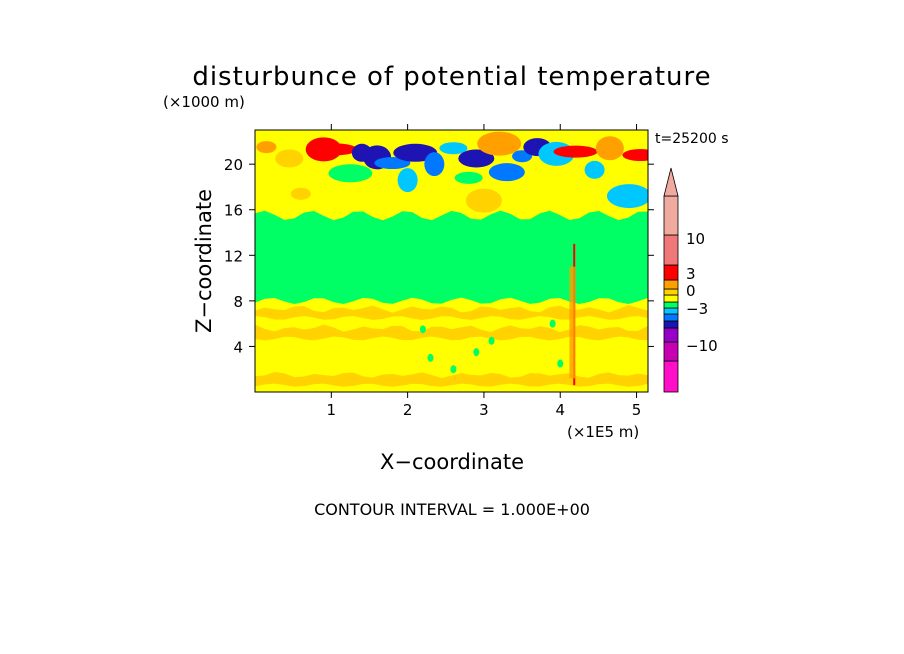  What do you see at coordinates (484, 410) in the screenshot?
I see `x-tick-label: 3` at bounding box center [484, 410].